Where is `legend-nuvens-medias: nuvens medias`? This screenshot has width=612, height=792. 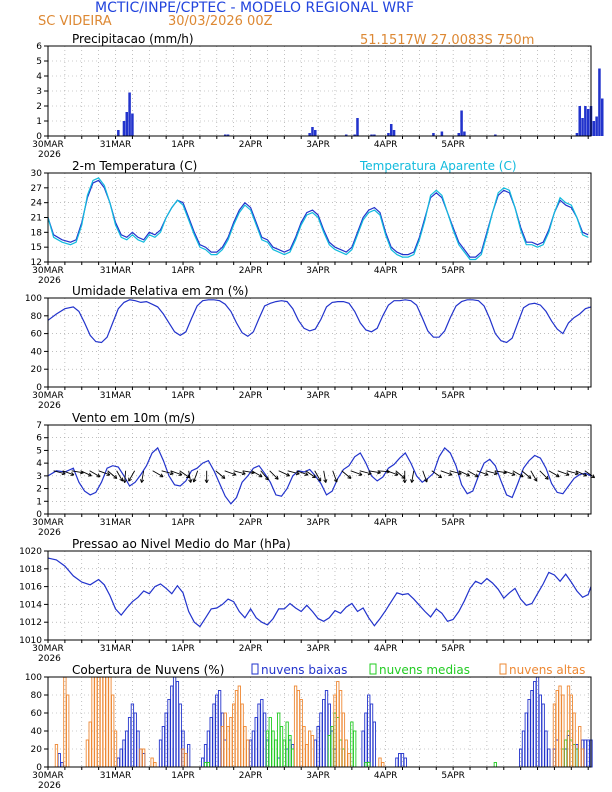 legend-nuvens-medias: nuvens medias is located at coordinates (424, 670).